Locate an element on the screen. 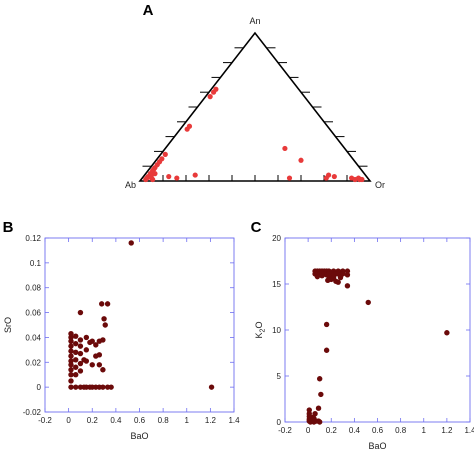  y-axis-label: K2O is located at coordinates (260, 330).